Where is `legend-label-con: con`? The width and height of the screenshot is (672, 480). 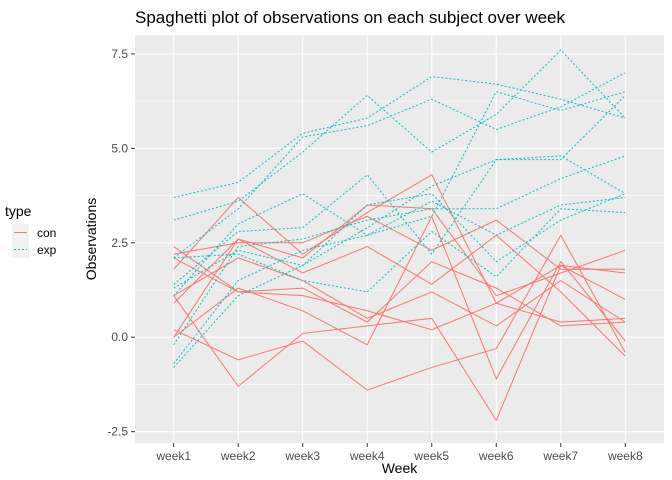 legend-label-con: con is located at coordinates (46, 233).